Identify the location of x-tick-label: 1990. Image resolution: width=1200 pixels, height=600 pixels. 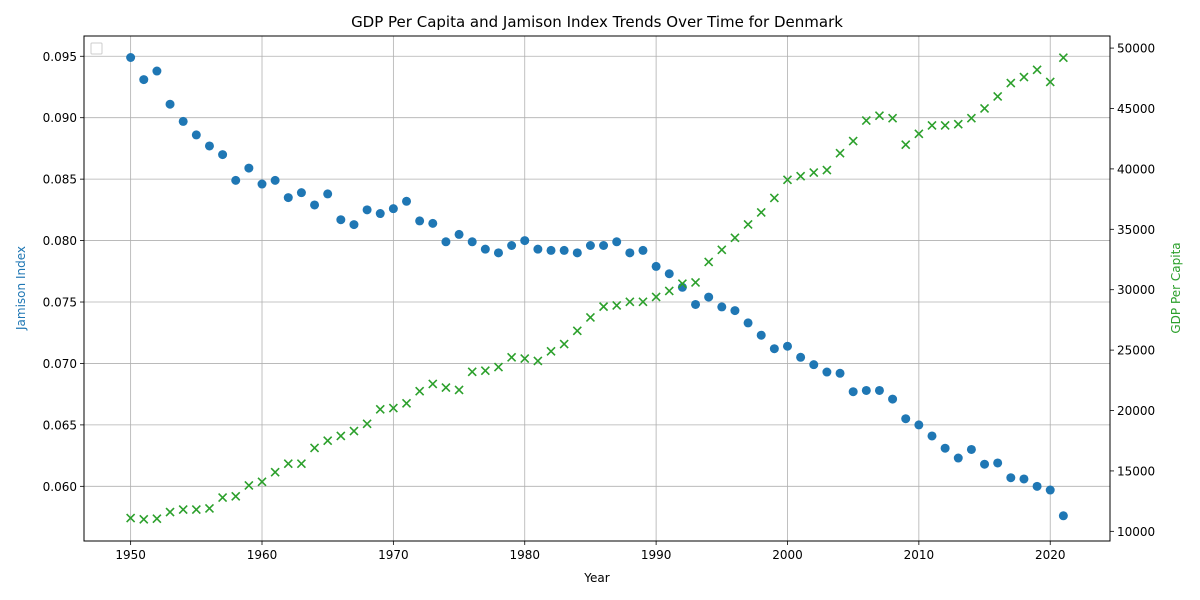
(656, 555).